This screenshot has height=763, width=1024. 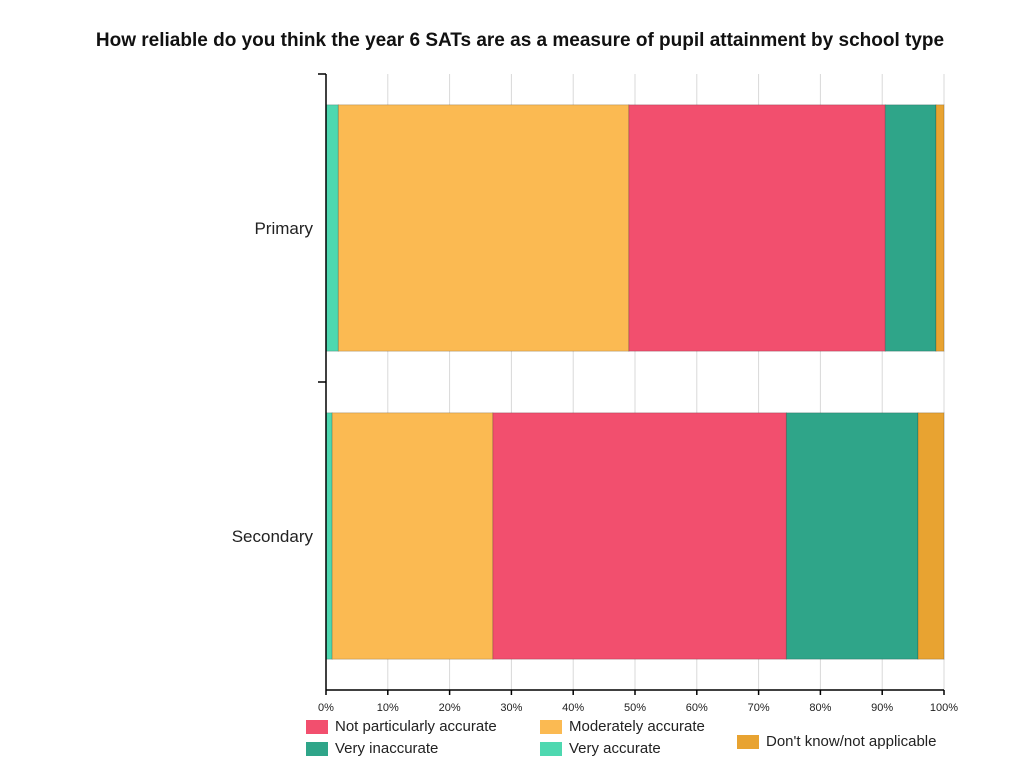 I want to click on legend-item-very-accurate: Very accurate, so click(x=600, y=748).